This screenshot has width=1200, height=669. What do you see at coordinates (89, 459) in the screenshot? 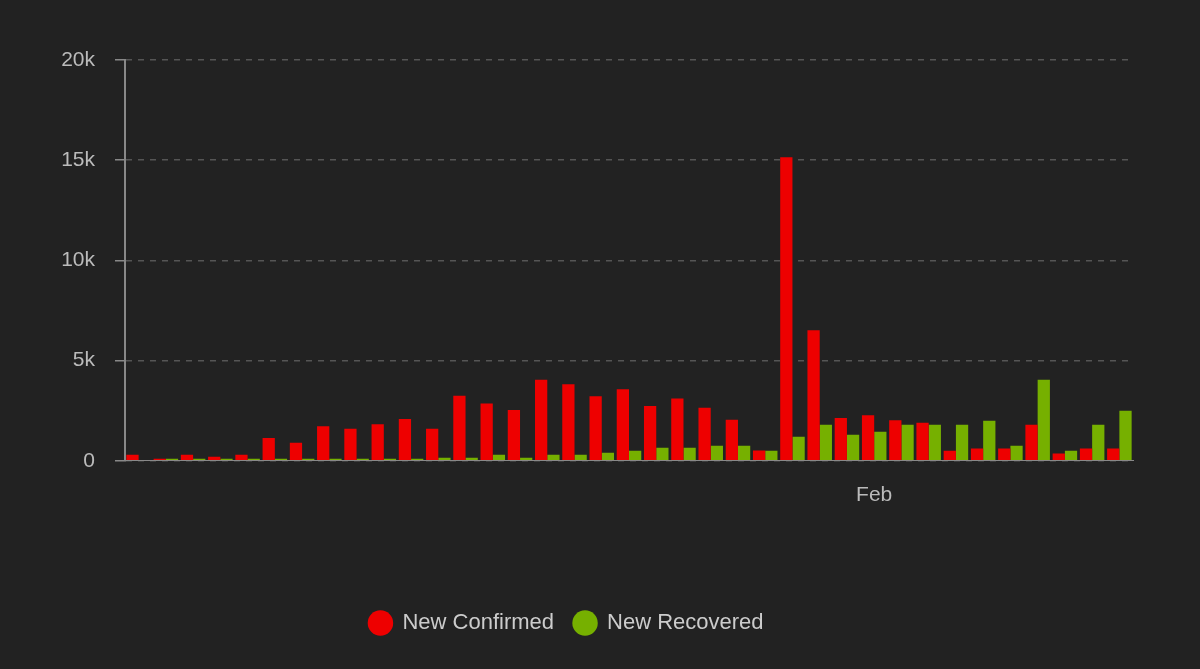
I see `y-tick-label: 0` at bounding box center [89, 459].